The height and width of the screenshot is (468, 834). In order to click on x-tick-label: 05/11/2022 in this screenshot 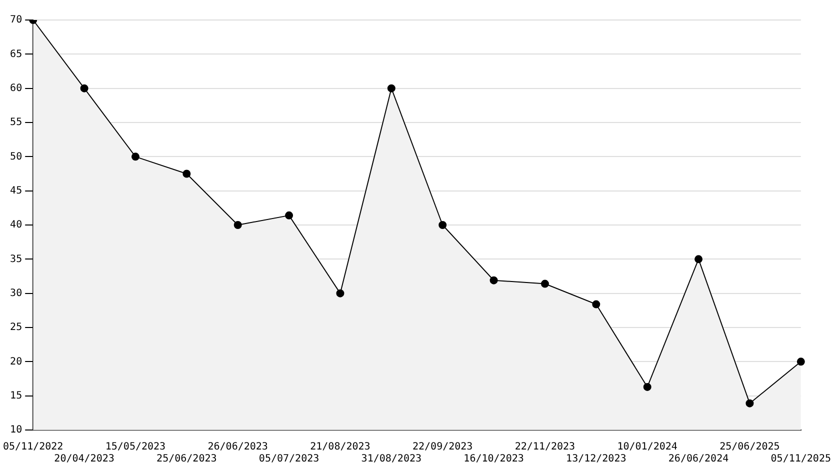, I will do `click(33, 447)`.